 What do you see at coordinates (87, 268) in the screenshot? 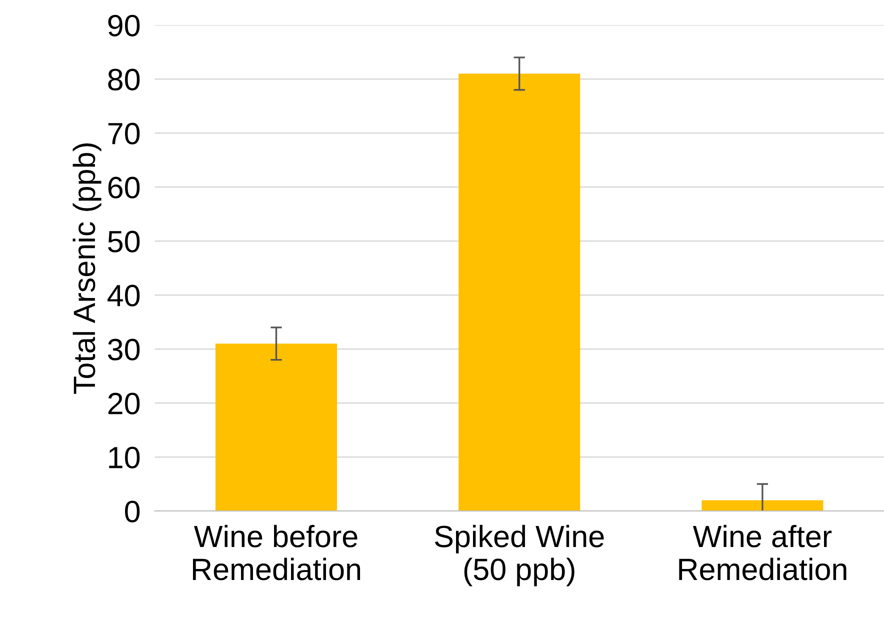
I see `y-axis-title: Total Arsenic (ppb)` at bounding box center [87, 268].